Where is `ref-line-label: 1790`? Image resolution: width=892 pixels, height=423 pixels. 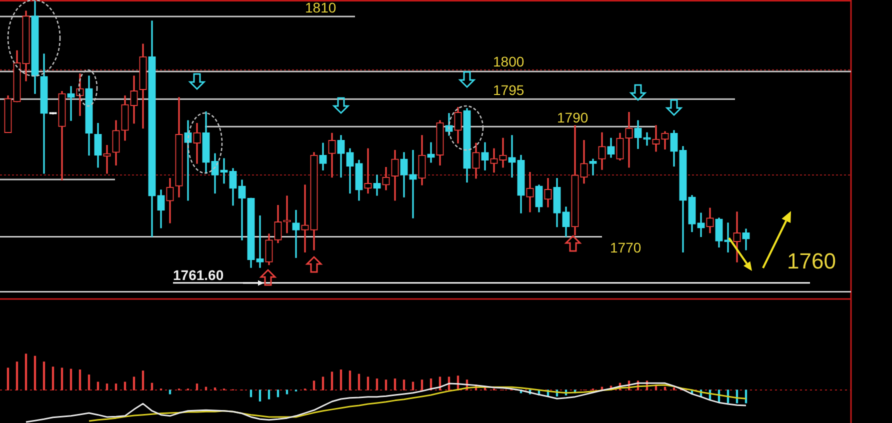 ref-line-label: 1790 is located at coordinates (572, 118).